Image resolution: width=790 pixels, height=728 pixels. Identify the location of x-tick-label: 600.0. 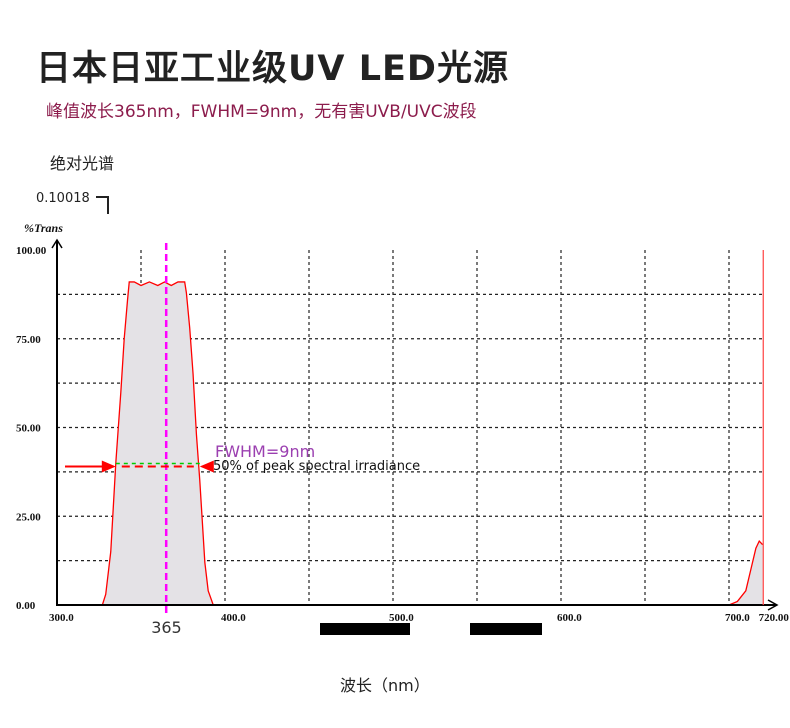
(569, 618).